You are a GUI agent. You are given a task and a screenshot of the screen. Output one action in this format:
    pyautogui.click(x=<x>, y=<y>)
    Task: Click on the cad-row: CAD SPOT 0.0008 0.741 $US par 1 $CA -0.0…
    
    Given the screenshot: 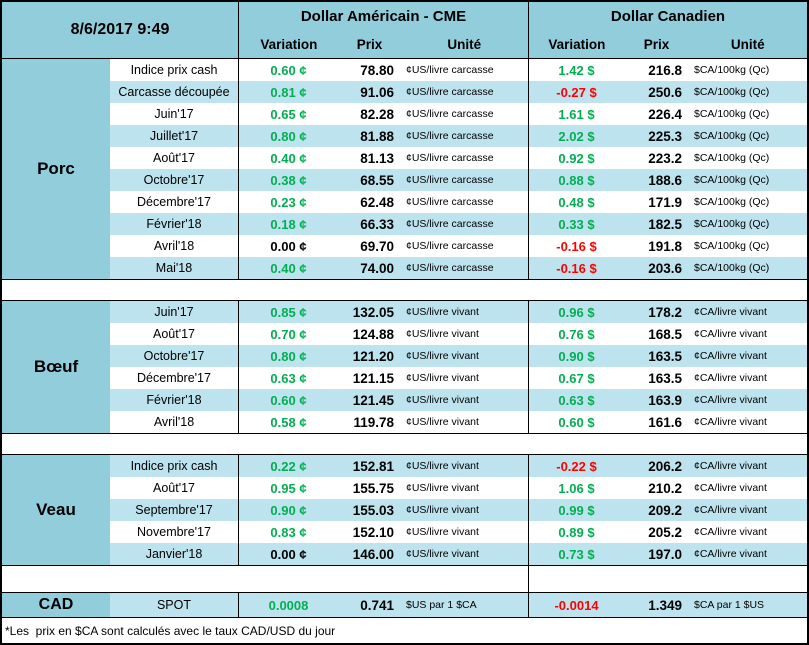 What is the action you would take?
    pyautogui.click(x=404, y=605)
    